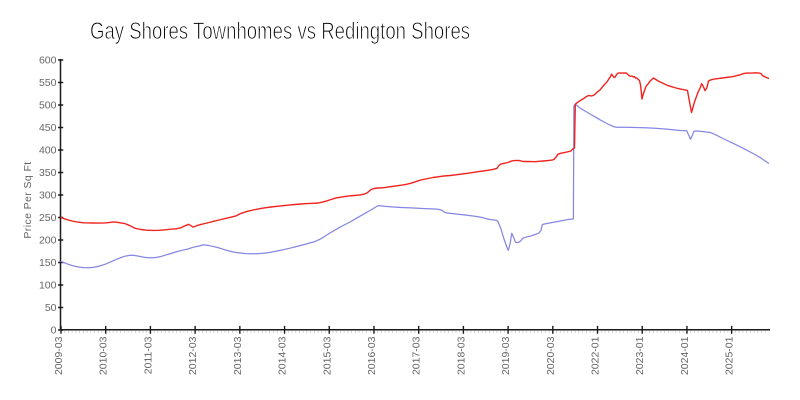 Image resolution: width=800 pixels, height=400 pixels. Describe the element at coordinates (372, 355) in the screenshot. I see `svg-text: 2016-03` at that location.